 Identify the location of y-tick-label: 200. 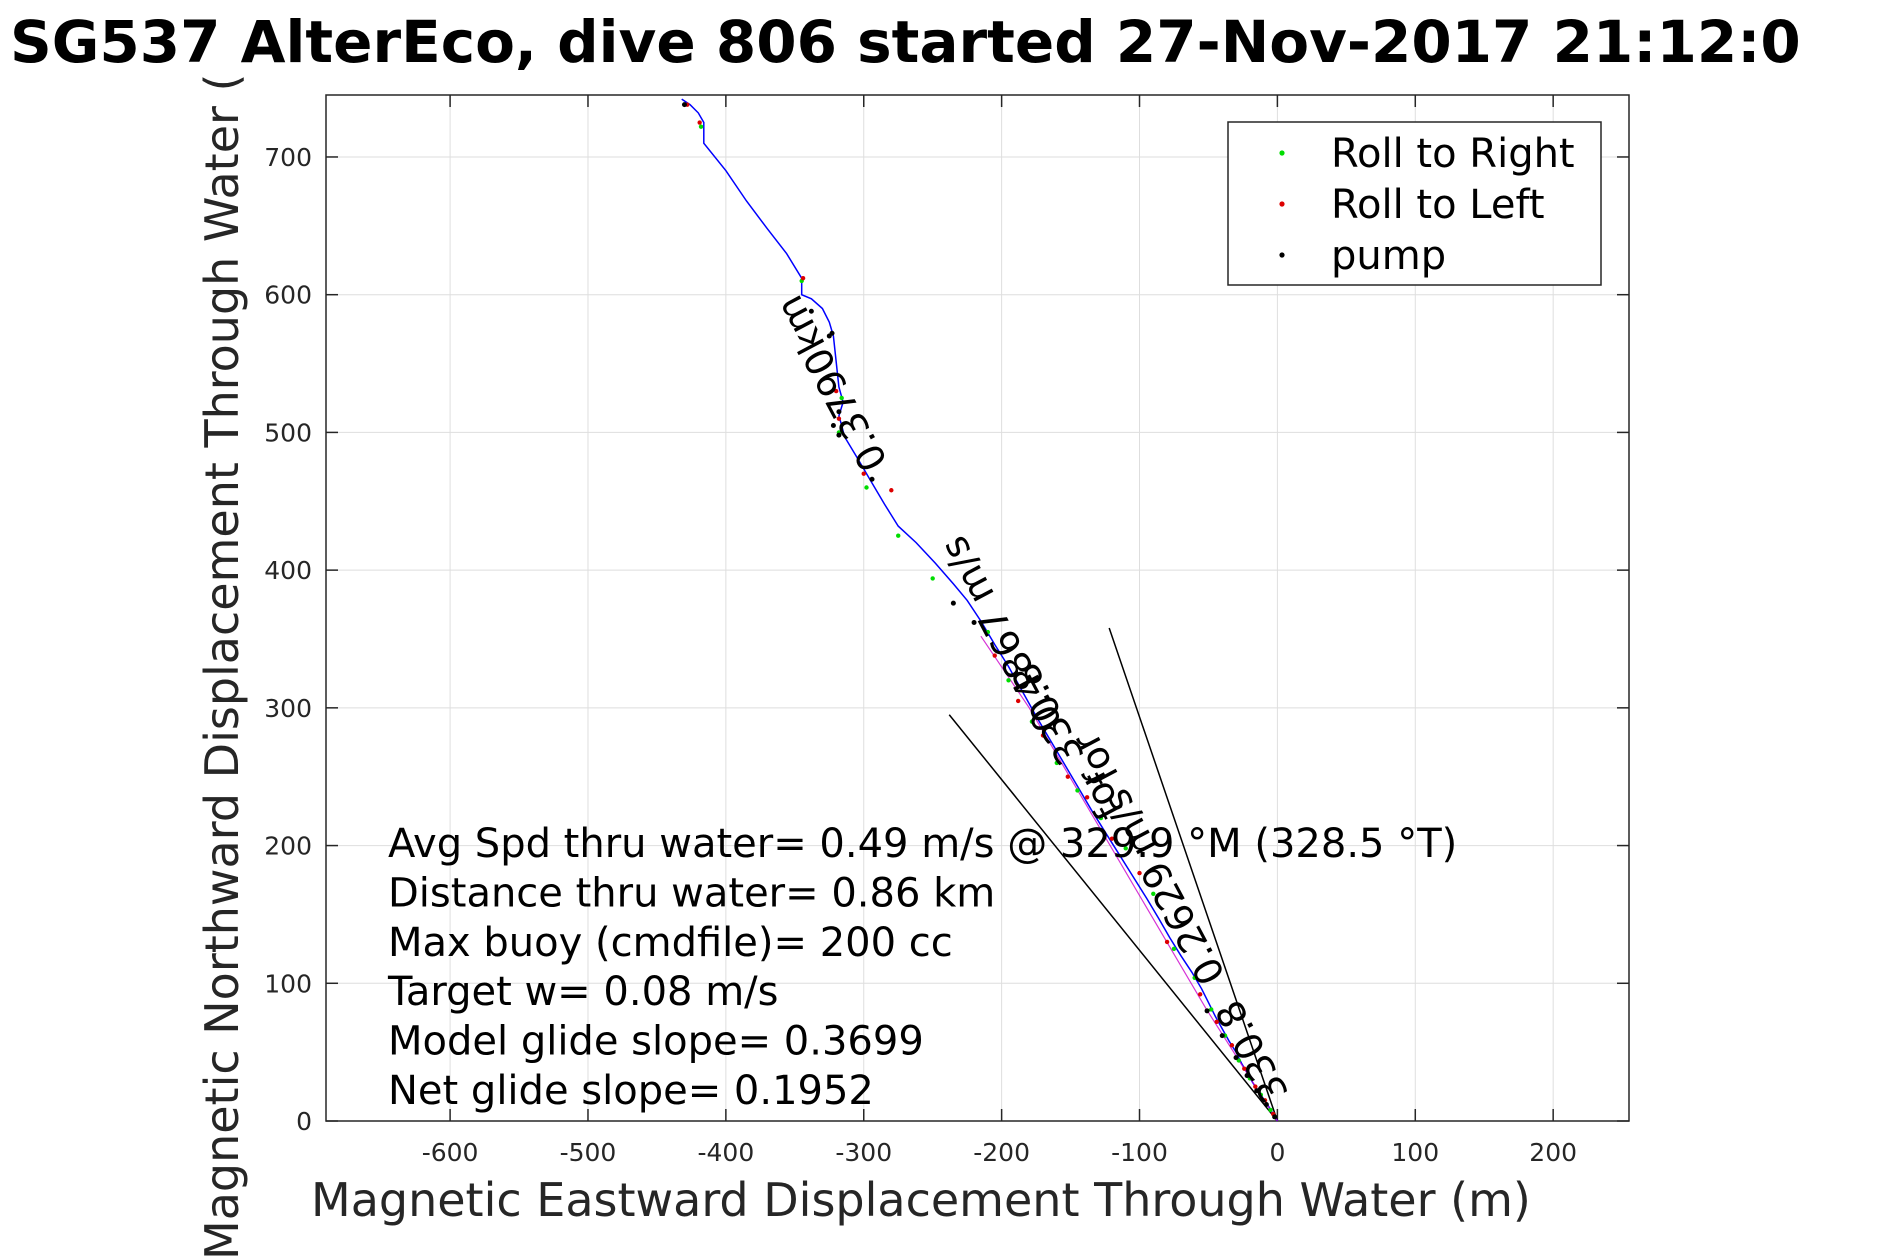
(288, 846).